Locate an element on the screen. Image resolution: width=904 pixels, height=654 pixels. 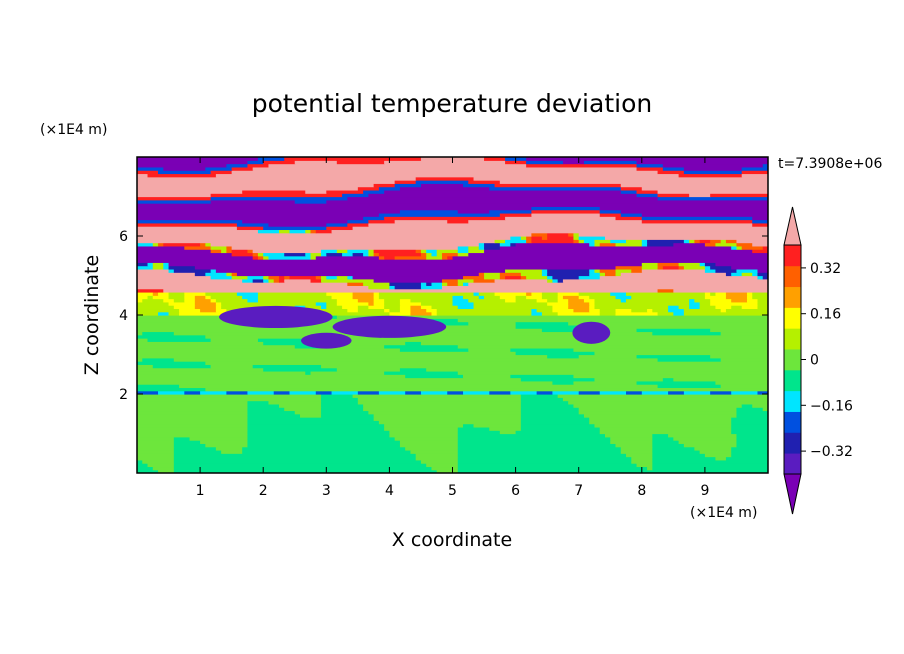
colorbar-tick-label: 0.32 is located at coordinates (825, 269).